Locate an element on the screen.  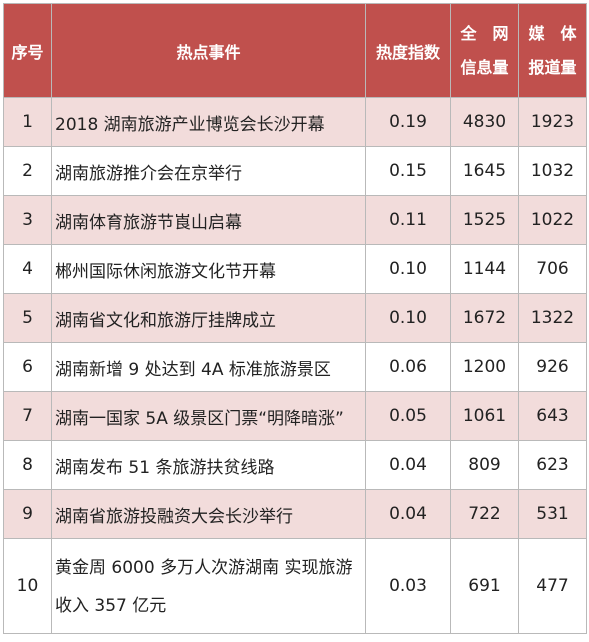
cell-index: 3 is located at coordinates (27, 220).